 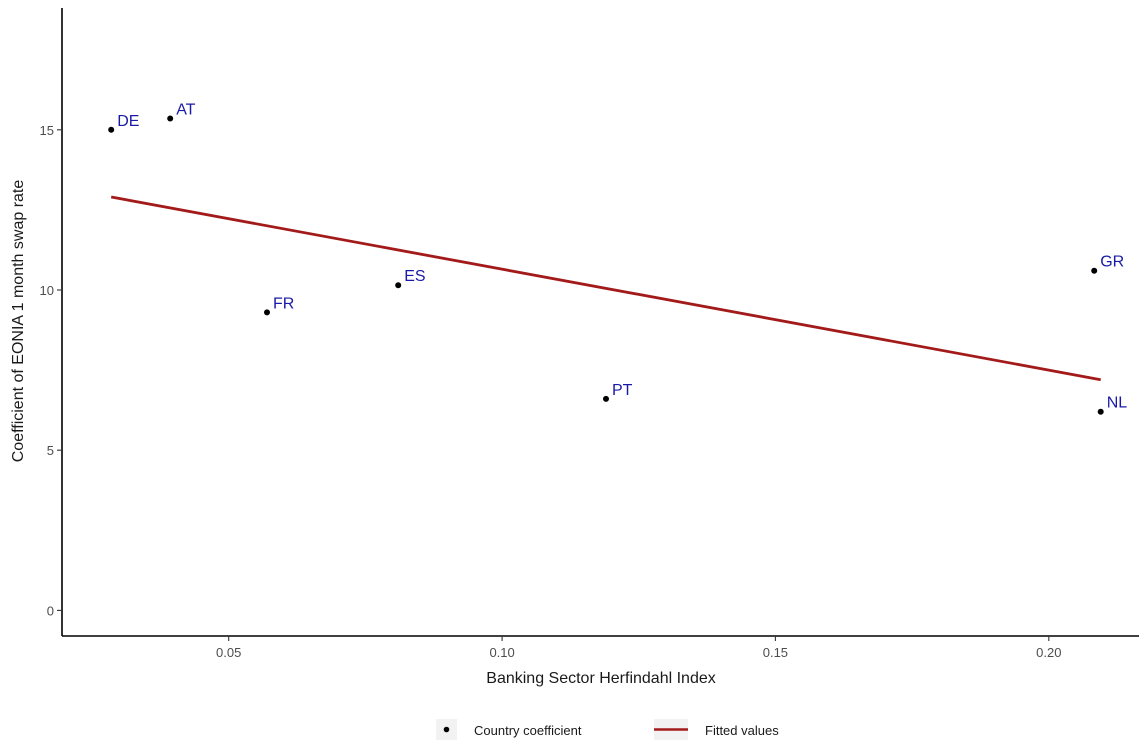 What do you see at coordinates (501, 652) in the screenshot?
I see `x-tick-label: 0.10` at bounding box center [501, 652].